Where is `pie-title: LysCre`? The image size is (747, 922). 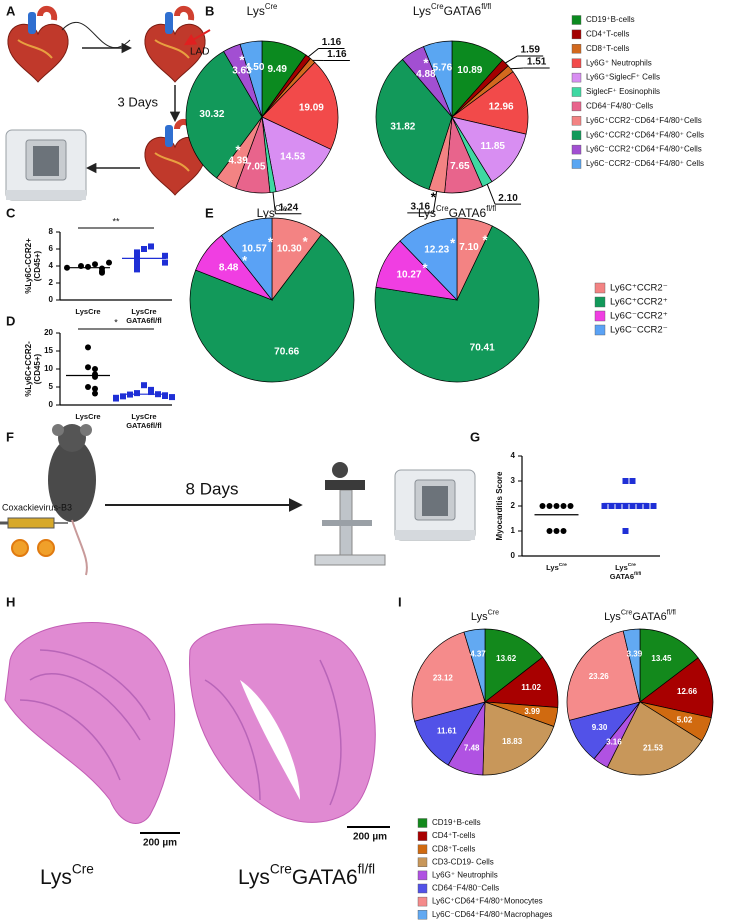
pie-title: LysCre is located at coordinates (272, 212).